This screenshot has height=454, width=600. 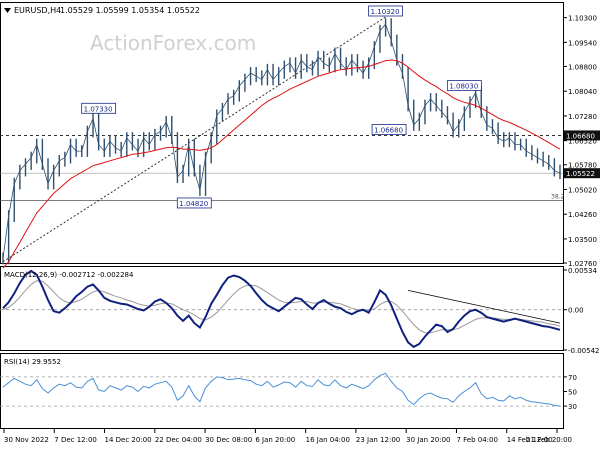 What do you see at coordinates (582, 190) in the screenshot?
I see `price-y-tick-label: 1.05020` at bounding box center [582, 190].